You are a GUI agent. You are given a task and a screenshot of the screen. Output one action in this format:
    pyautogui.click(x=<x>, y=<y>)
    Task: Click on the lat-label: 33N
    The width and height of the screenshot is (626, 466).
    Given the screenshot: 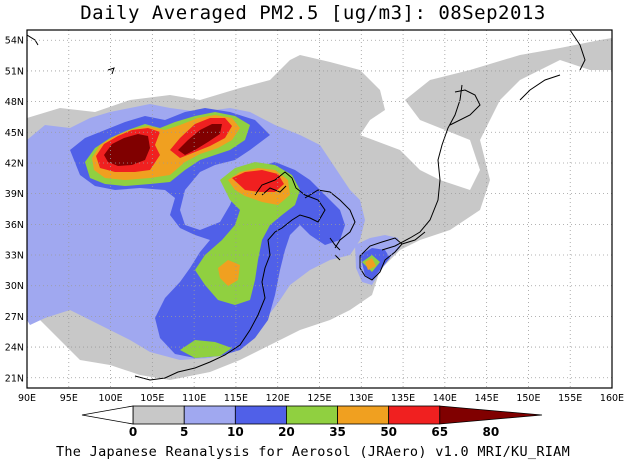 What is the action you would take?
    pyautogui.click(x=14, y=256)
    